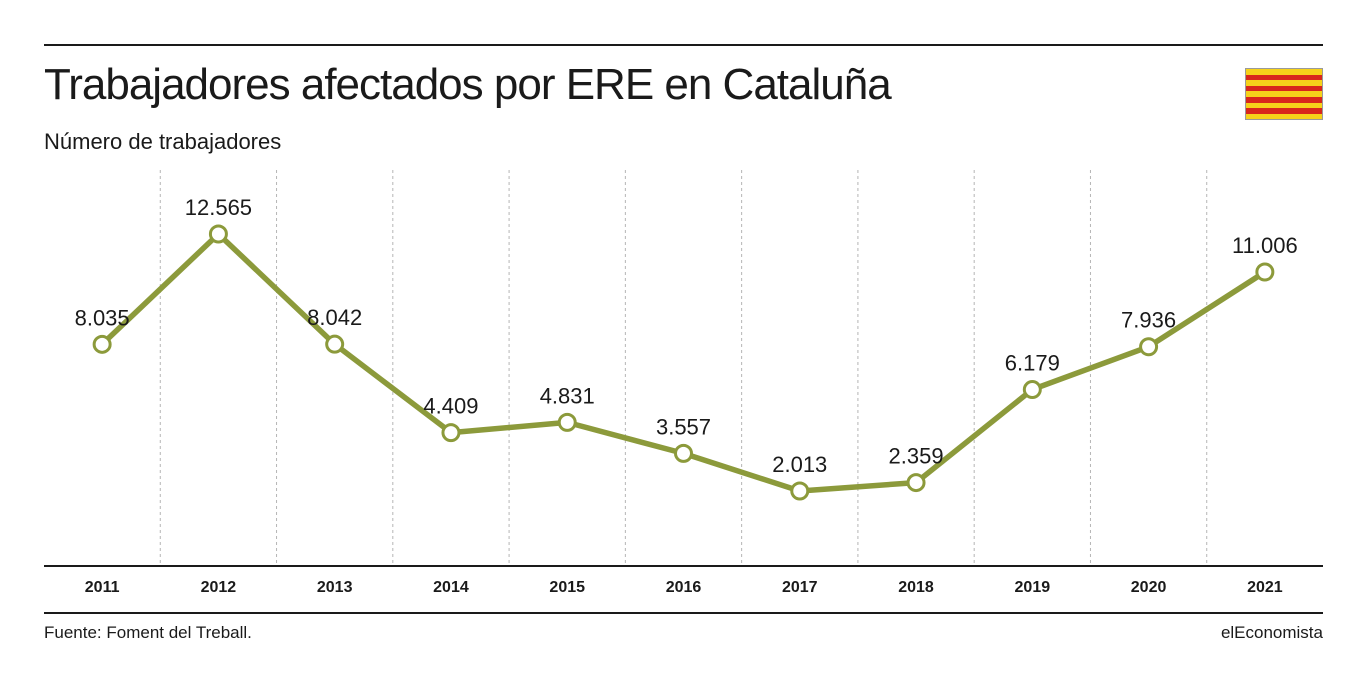  What do you see at coordinates (1271, 632) in the screenshot?
I see `brand-logo-text: elEconomista` at bounding box center [1271, 632].